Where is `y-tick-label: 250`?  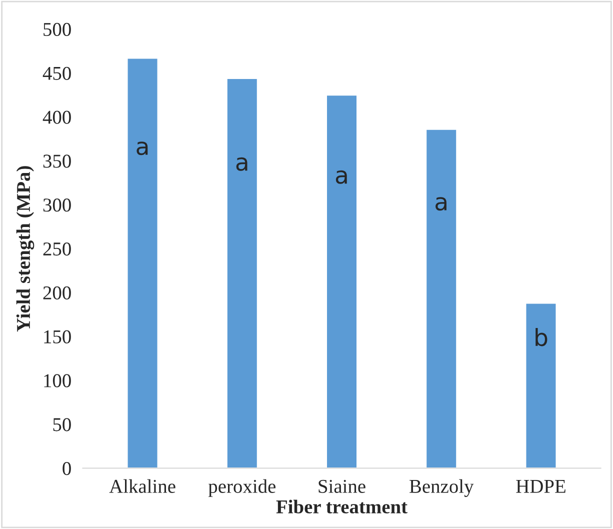 y-tick-label: 250 is located at coordinates (57, 249).